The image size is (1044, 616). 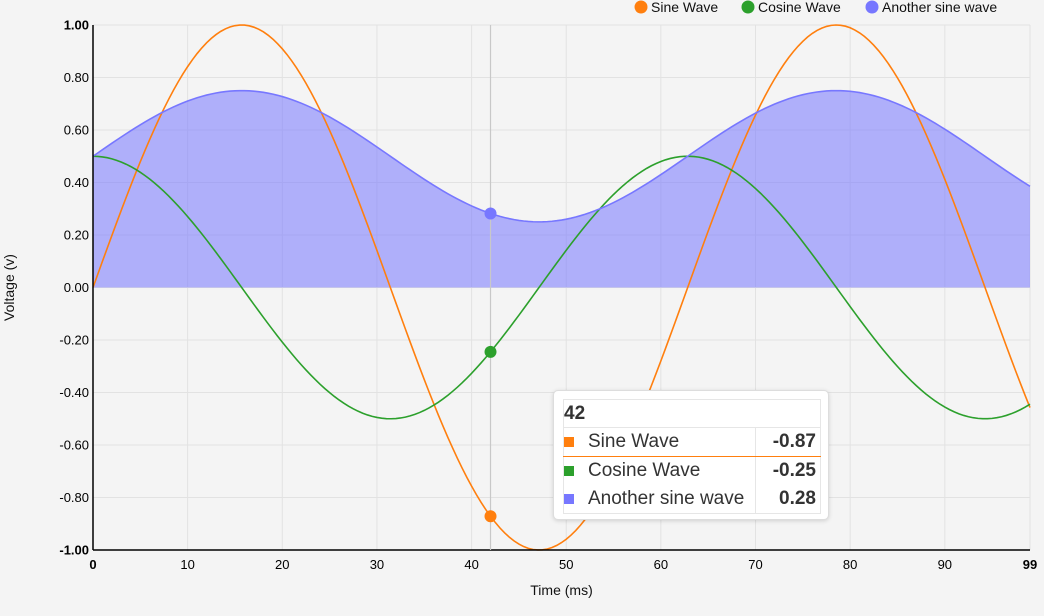 I want to click on legend: Sine Wave Cosine Wave Another sine wave, so click(x=816, y=7).